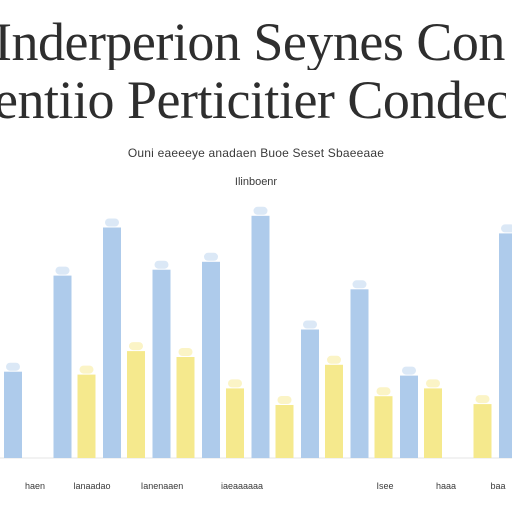  What do you see at coordinates (446, 486) in the screenshot?
I see `x-tick-label: haaa` at bounding box center [446, 486].